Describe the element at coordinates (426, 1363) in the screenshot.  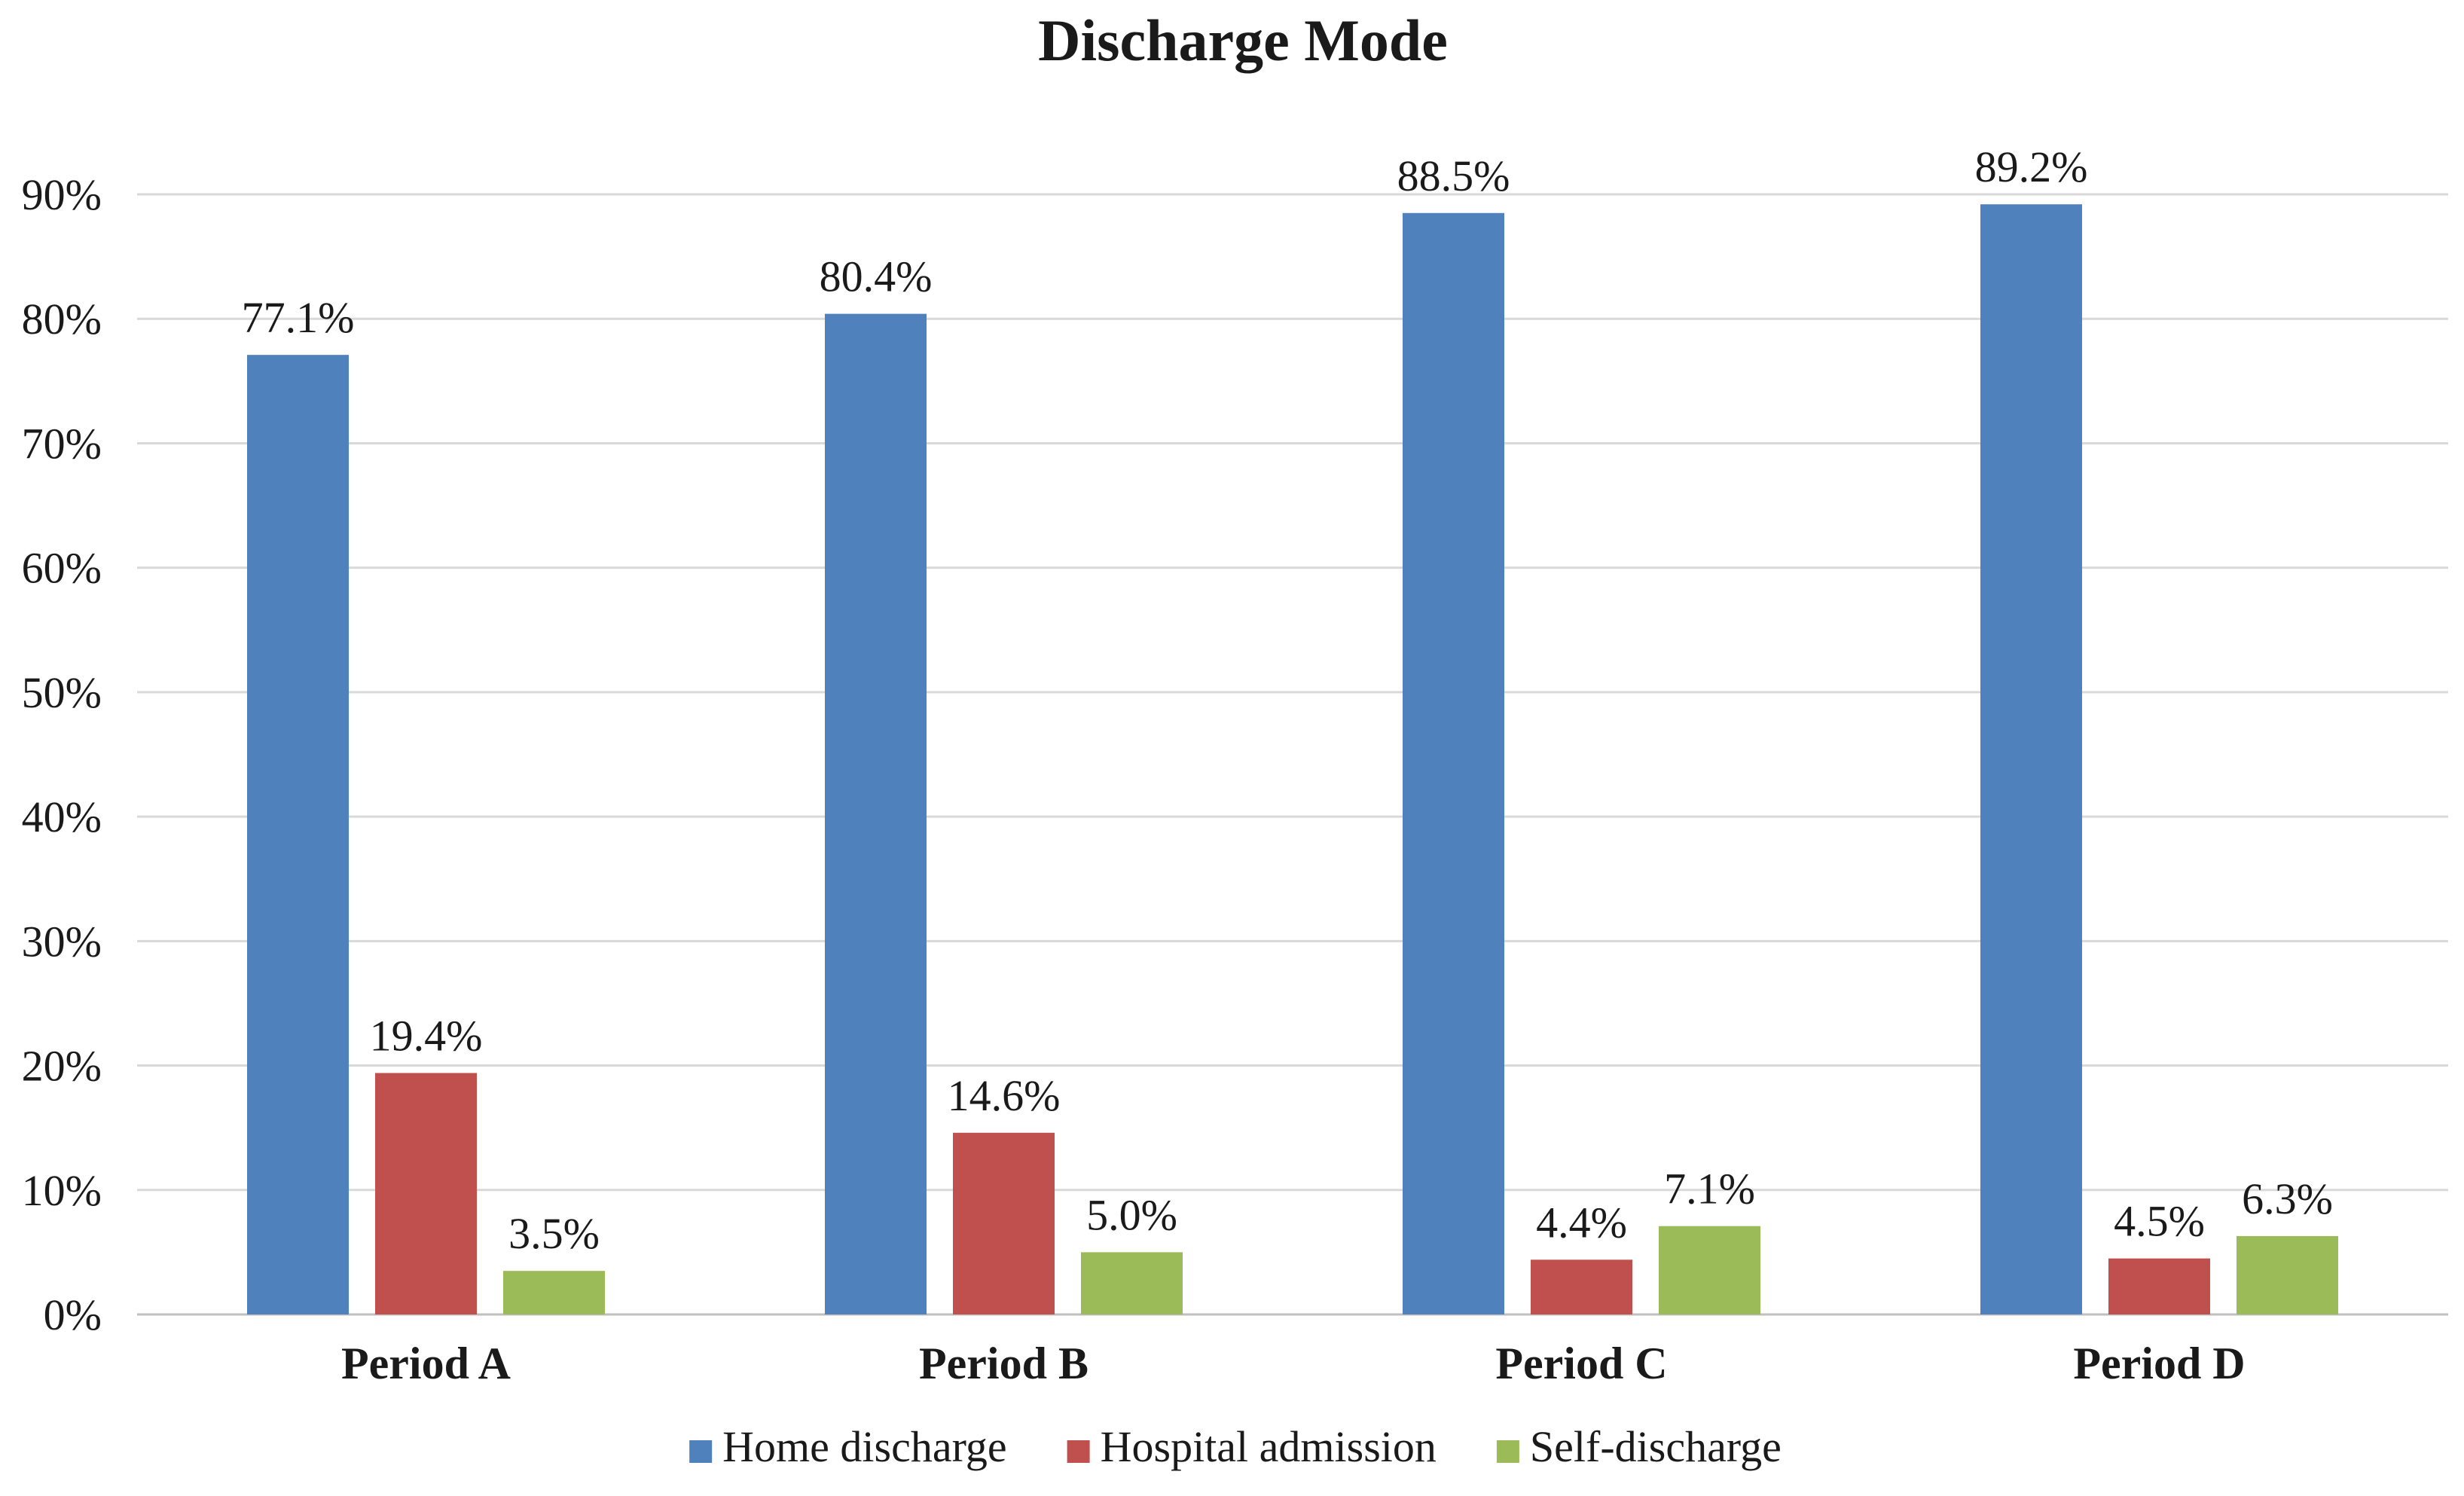
I see `category-label: Period A` at that location.